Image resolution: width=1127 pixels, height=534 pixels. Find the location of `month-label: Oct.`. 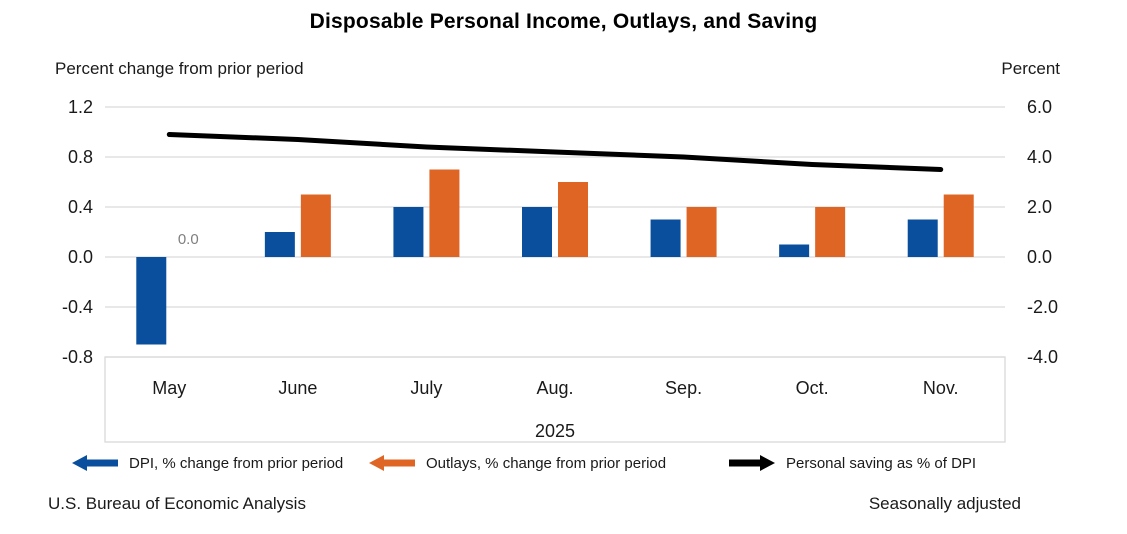

month-label: Oct. is located at coordinates (812, 388).